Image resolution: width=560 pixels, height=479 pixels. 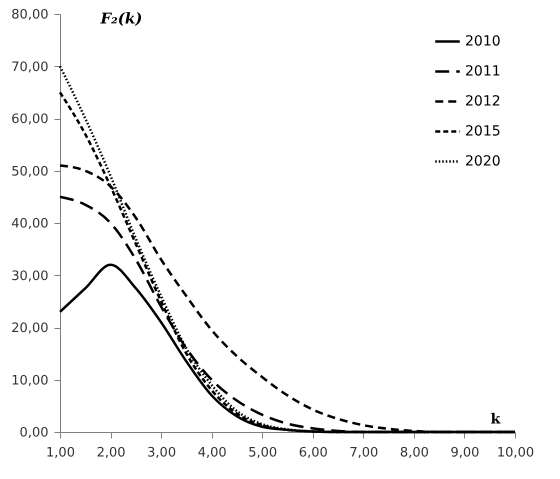 I want to click on x-axis-title: k, so click(x=495, y=420).